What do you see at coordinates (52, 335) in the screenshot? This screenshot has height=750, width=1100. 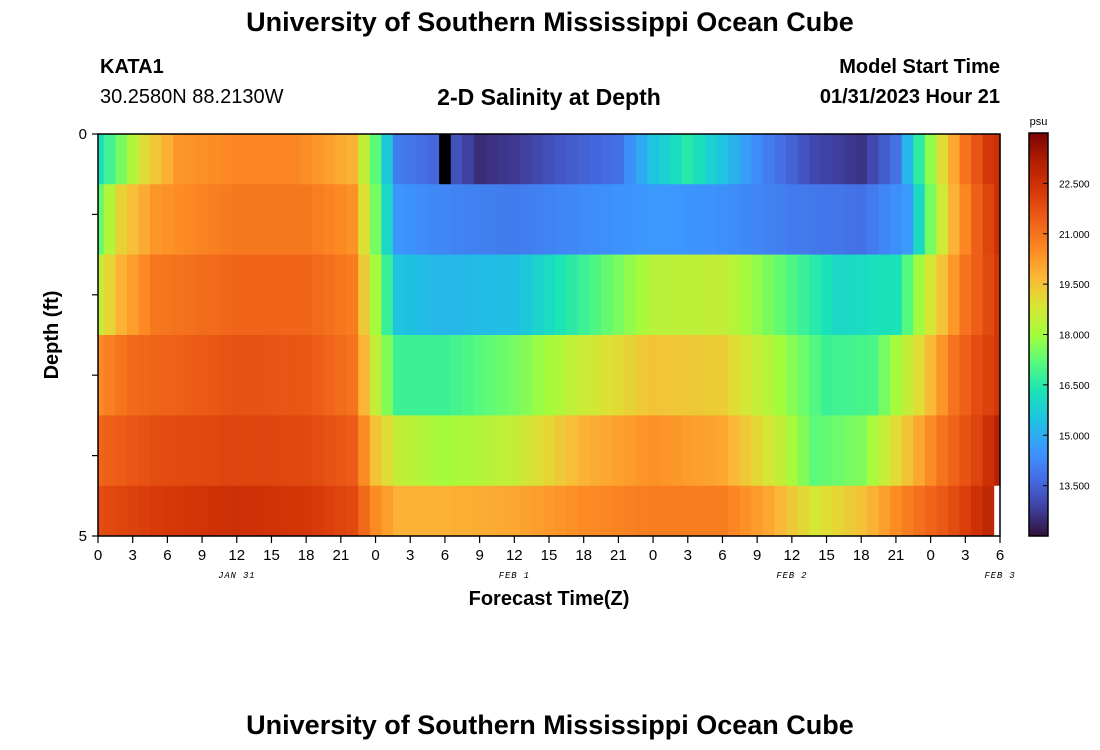 I see `y-axis-title: Depth (ft)` at bounding box center [52, 335].